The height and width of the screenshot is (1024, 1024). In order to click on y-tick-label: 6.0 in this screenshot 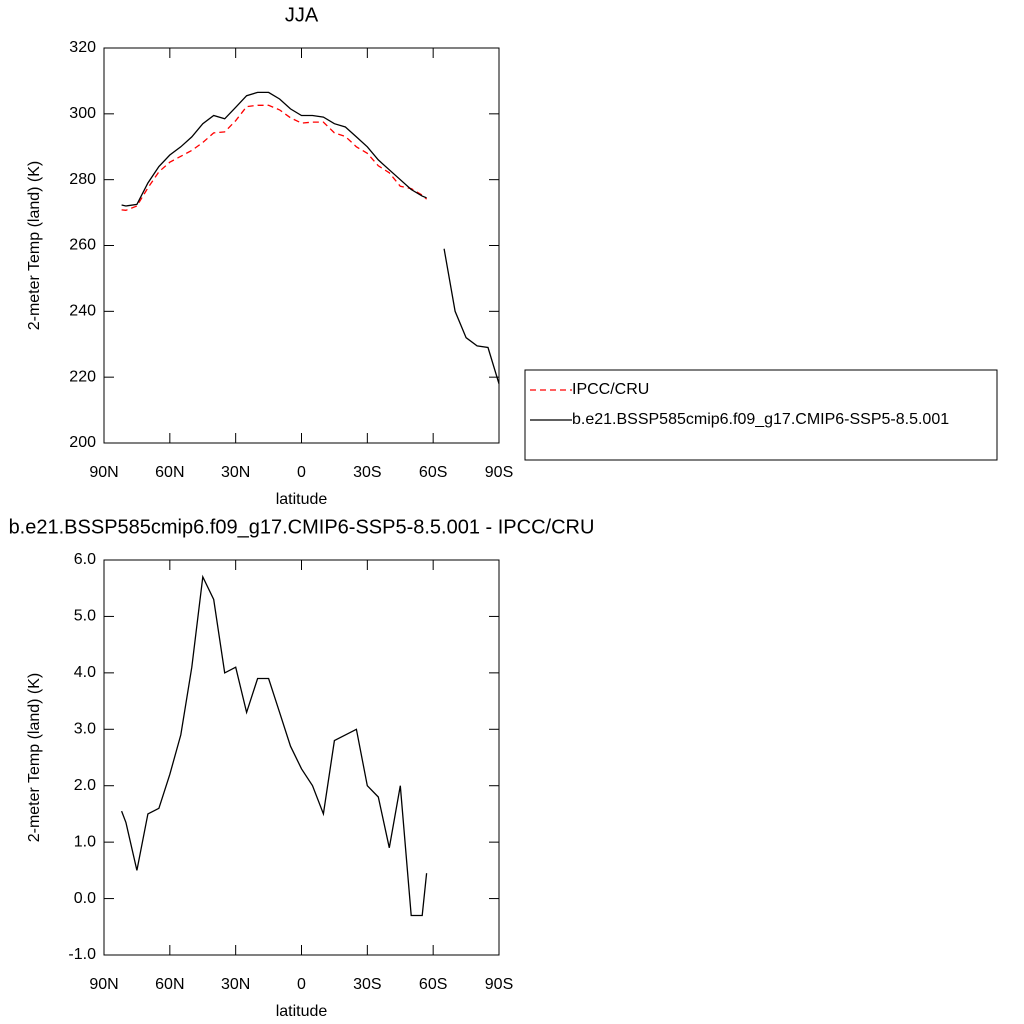, I will do `click(85, 559)`.